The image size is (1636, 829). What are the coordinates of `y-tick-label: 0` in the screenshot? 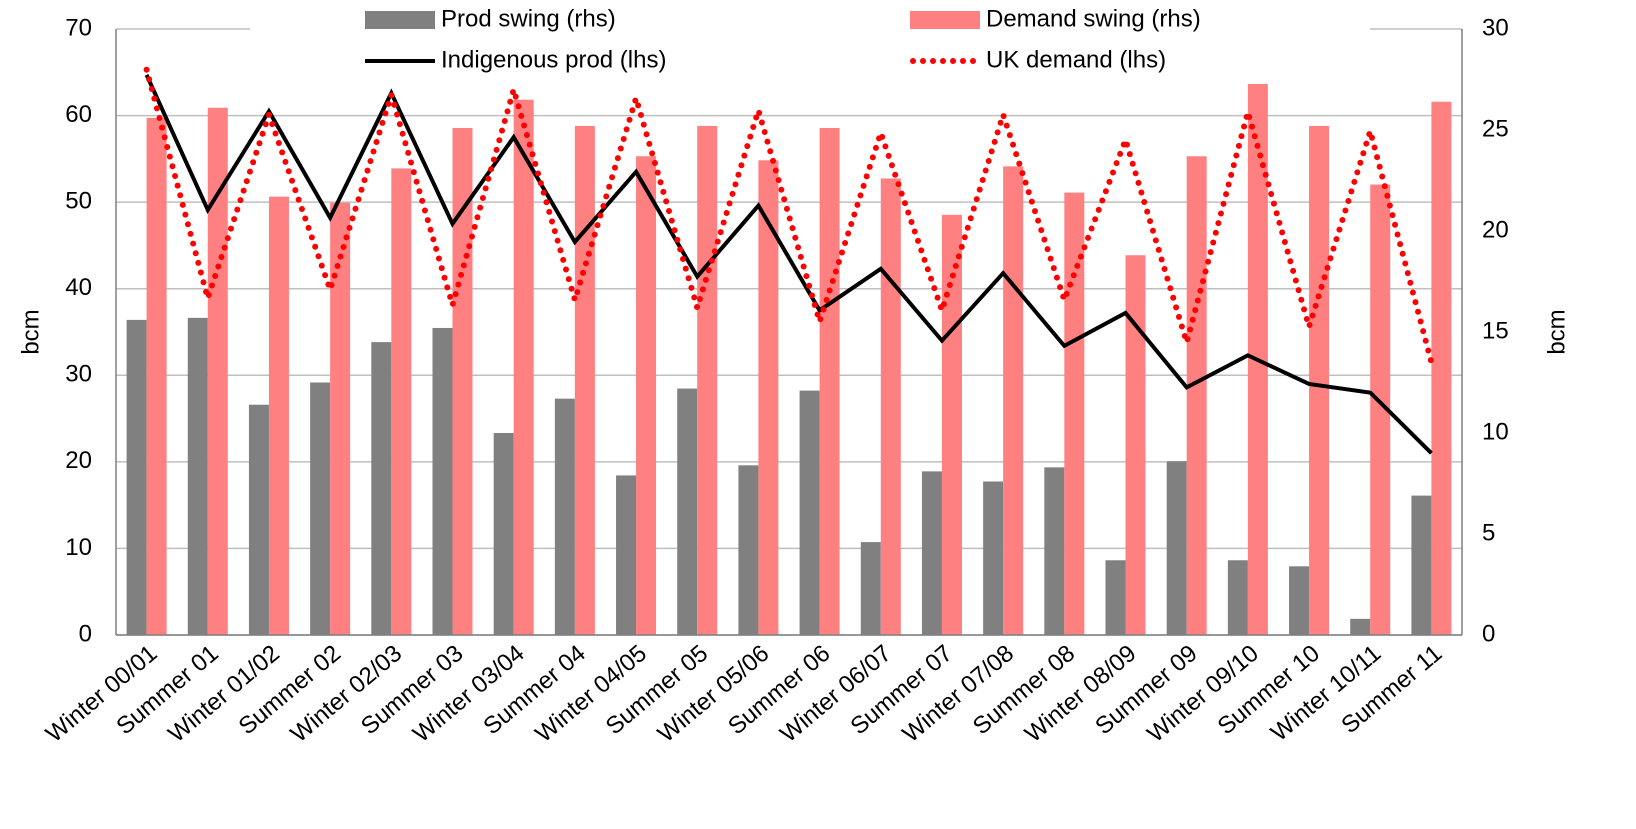 It's located at (85, 633).